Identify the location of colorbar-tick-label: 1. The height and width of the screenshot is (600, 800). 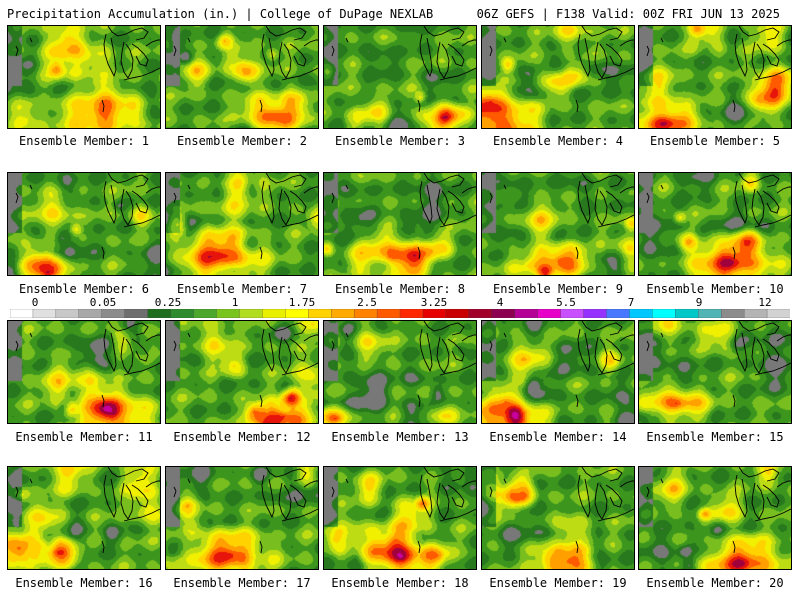
(235, 302).